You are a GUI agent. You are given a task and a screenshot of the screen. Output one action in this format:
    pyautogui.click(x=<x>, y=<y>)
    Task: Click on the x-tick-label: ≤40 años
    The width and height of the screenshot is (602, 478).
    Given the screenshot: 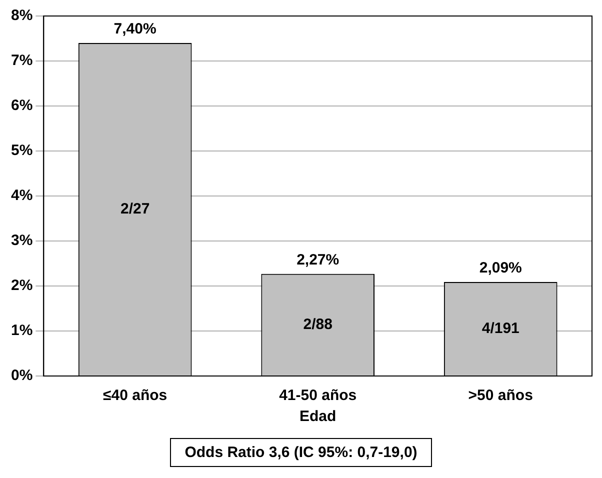 What is the action you would take?
    pyautogui.click(x=135, y=395)
    